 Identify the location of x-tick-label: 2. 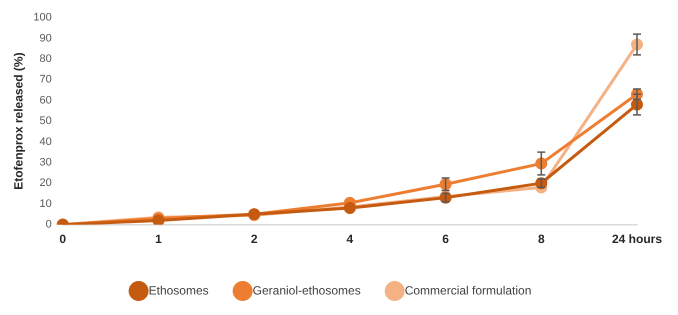
(254, 239).